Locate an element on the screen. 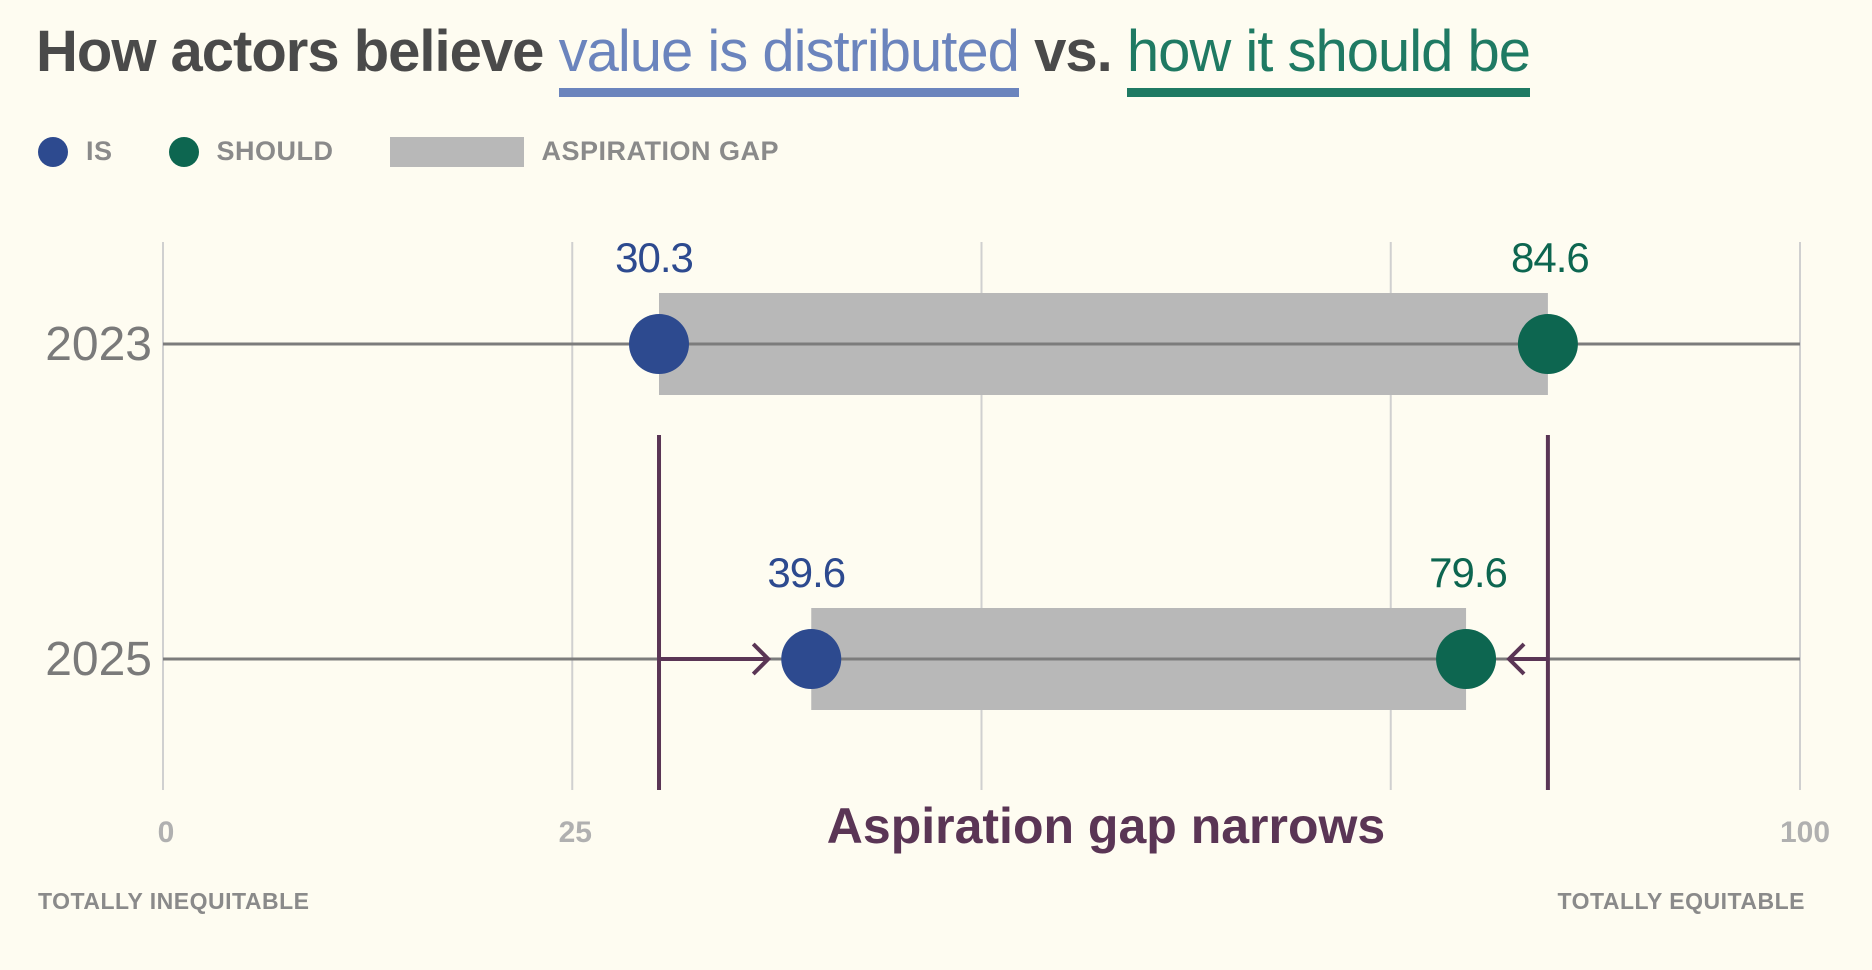 This screenshot has height=970, width=1872. x-tick-label: 0 is located at coordinates (166, 832).